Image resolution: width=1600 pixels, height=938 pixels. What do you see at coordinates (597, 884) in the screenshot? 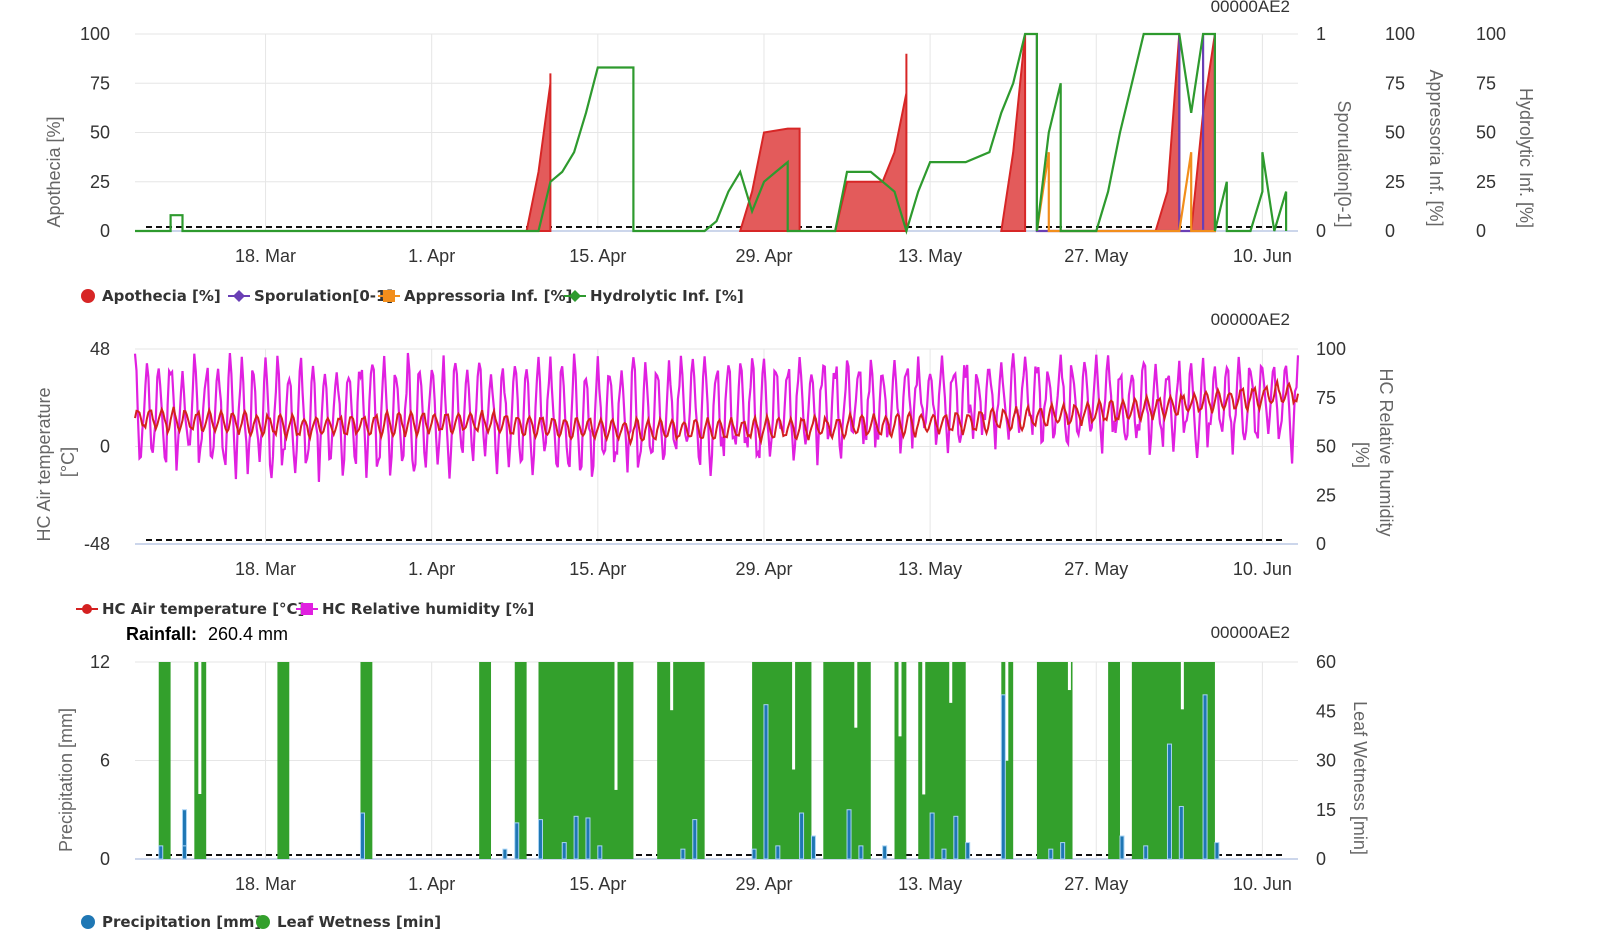
I see `x-tick-label: 15. Apr` at bounding box center [597, 884].